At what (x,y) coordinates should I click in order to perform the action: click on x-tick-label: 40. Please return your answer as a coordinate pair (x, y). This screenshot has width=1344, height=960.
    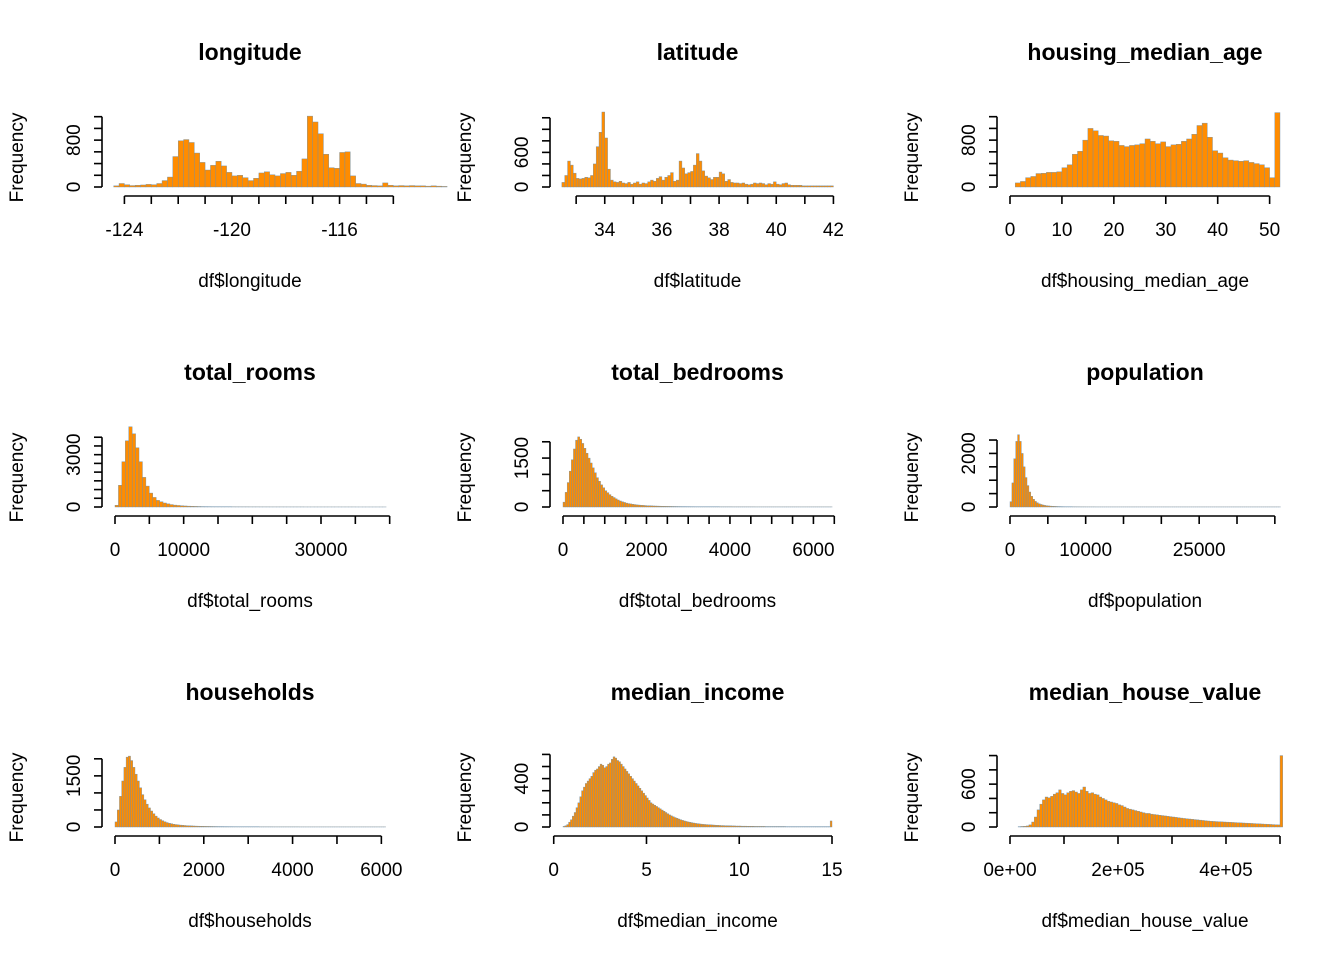
    Looking at the image, I should click on (776, 230).